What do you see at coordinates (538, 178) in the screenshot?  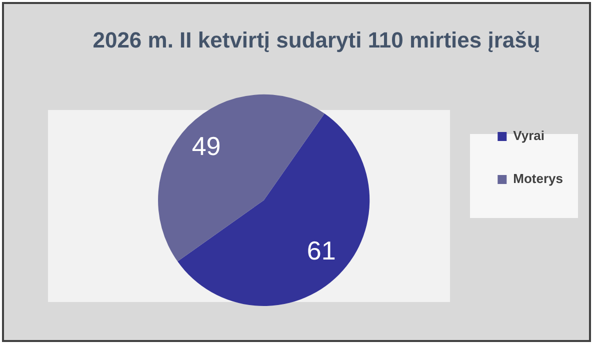 I see `legend-label: Moterys` at bounding box center [538, 178].